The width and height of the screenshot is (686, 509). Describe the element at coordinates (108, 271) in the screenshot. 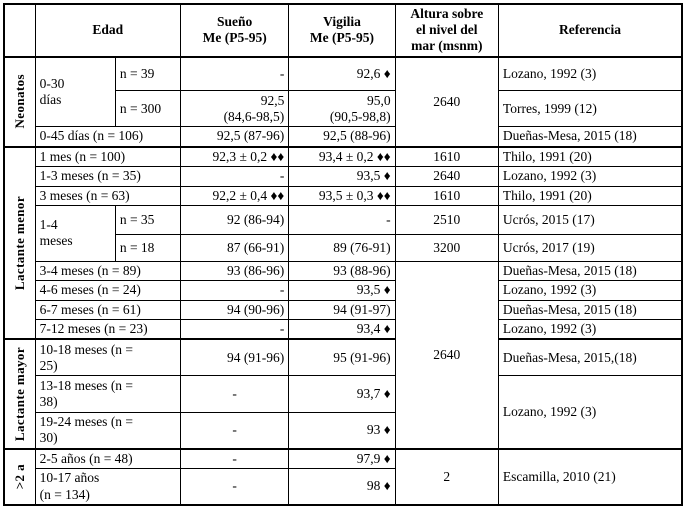

I see `age-cell: 3-4 meses (n = 89)` at that location.